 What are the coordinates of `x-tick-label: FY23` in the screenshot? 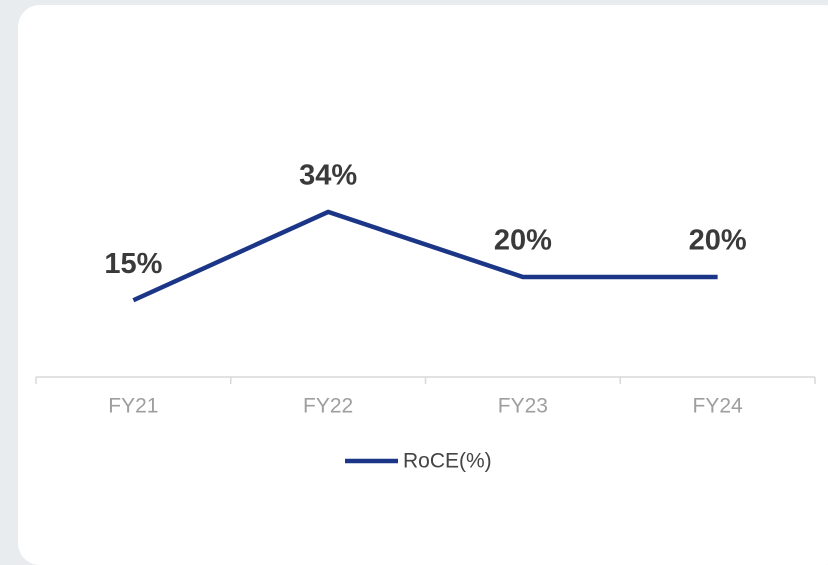 It's located at (523, 406).